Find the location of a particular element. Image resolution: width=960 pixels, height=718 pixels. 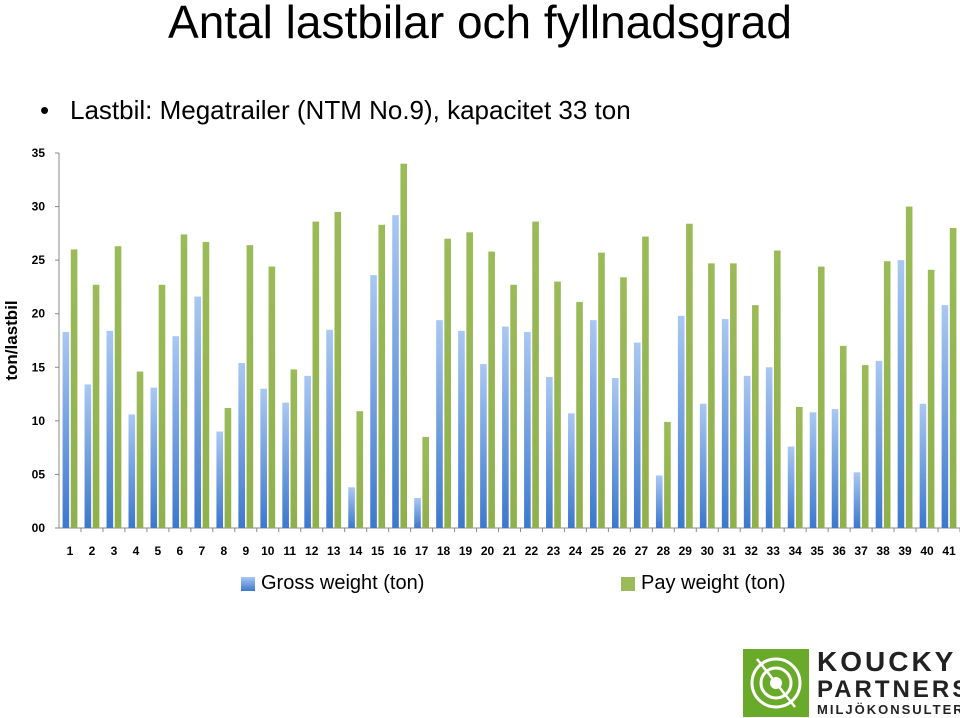

x-tick-label: 8 is located at coordinates (223, 551).